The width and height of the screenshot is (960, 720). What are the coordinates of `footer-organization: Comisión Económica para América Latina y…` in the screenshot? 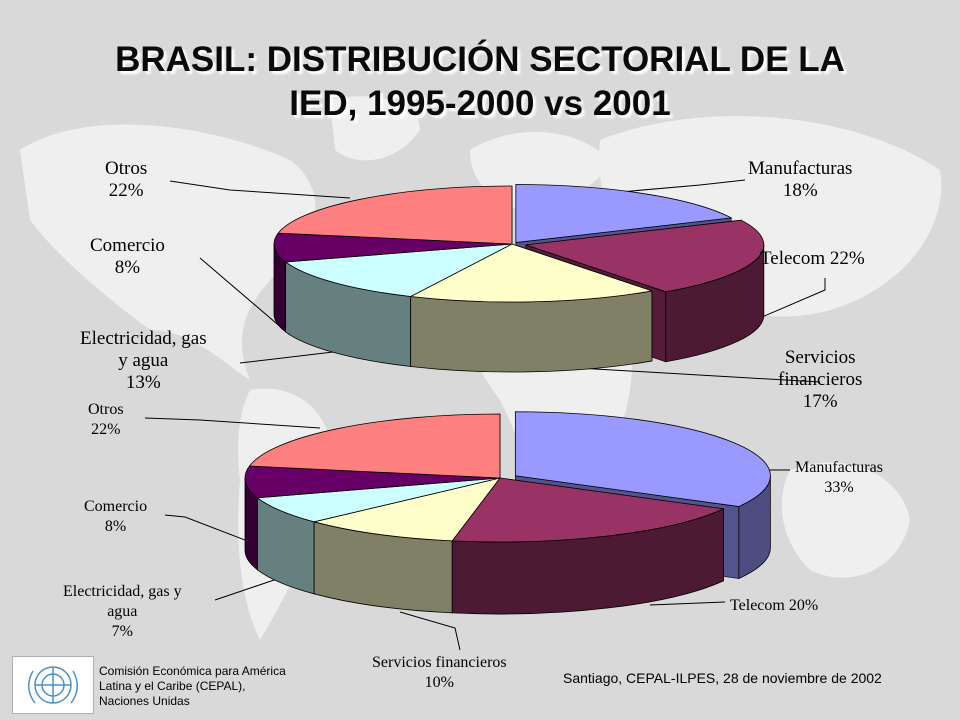 It's located at (192, 686).